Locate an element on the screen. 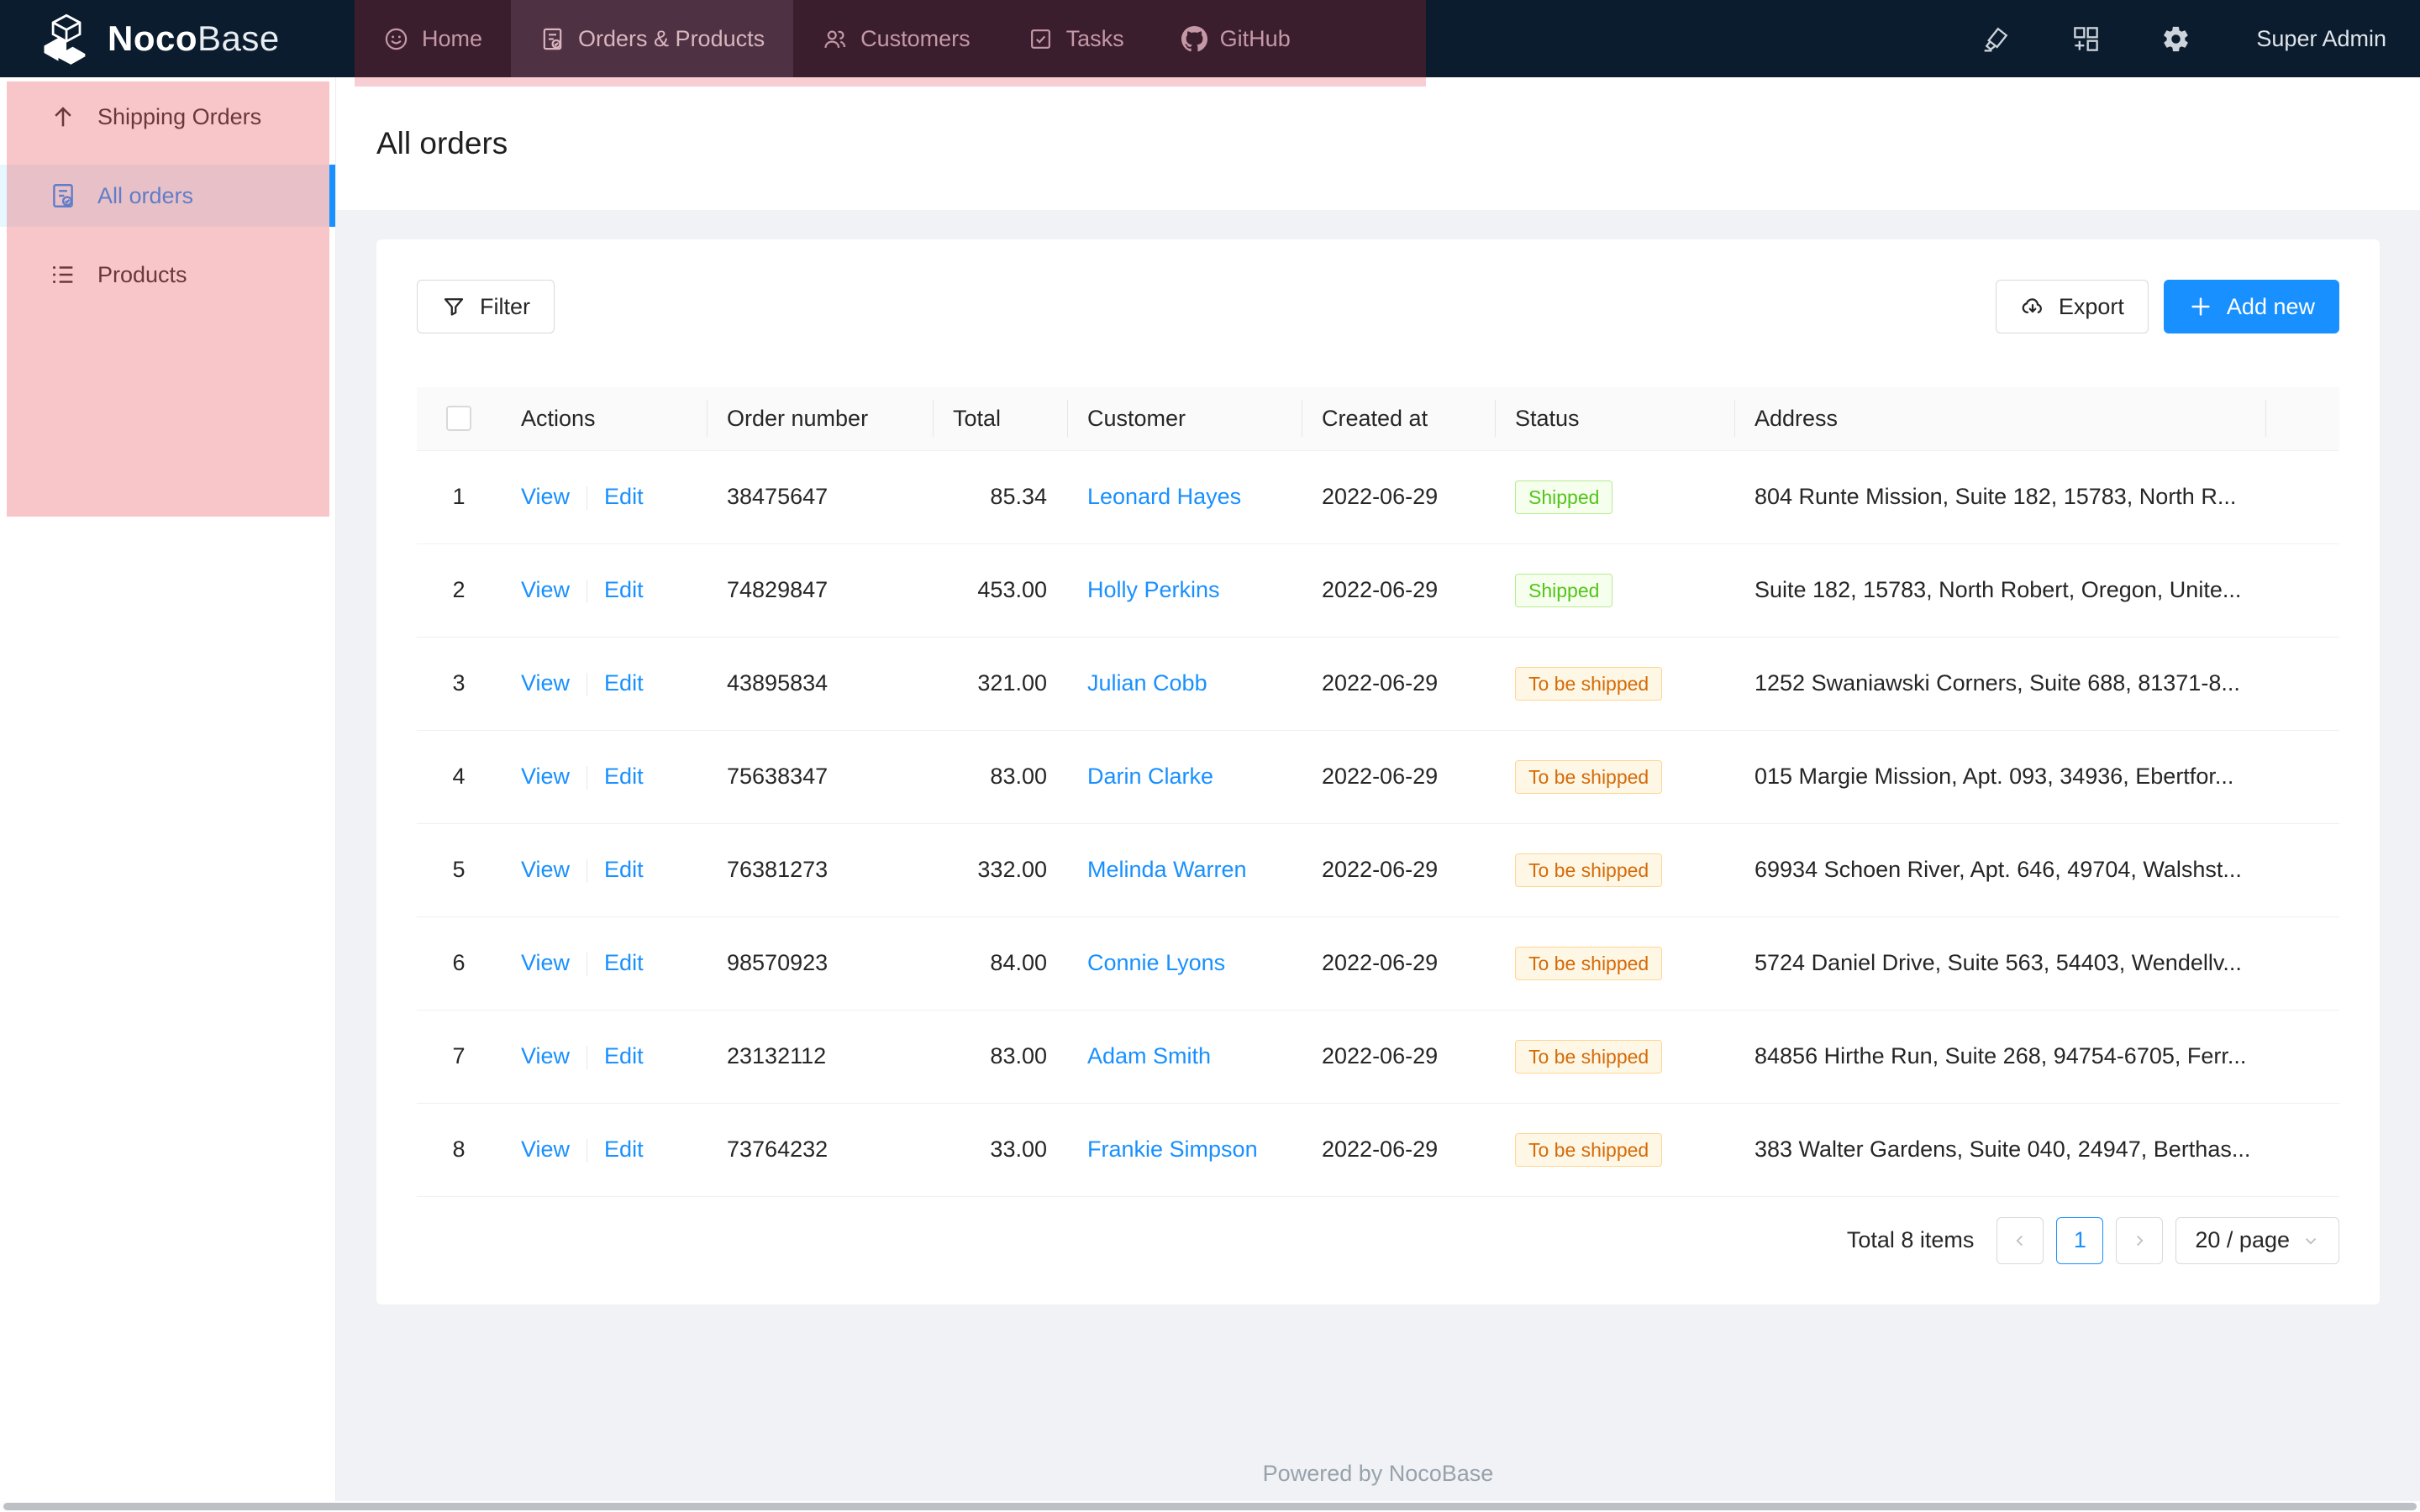  page-1-button: 1 is located at coordinates (2080, 1240).